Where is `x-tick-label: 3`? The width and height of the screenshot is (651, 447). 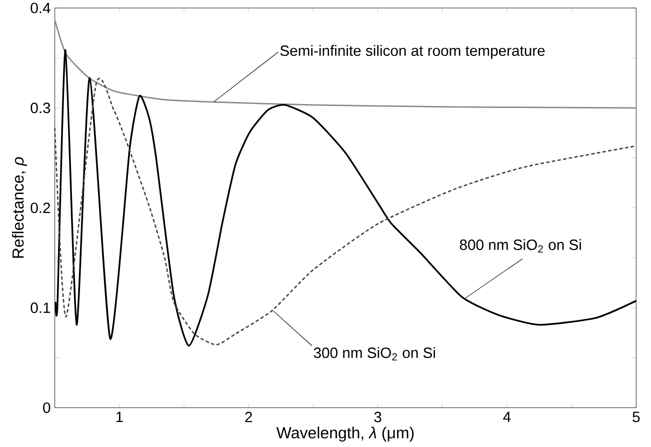
x-tick-label: 3 is located at coordinates (378, 417).